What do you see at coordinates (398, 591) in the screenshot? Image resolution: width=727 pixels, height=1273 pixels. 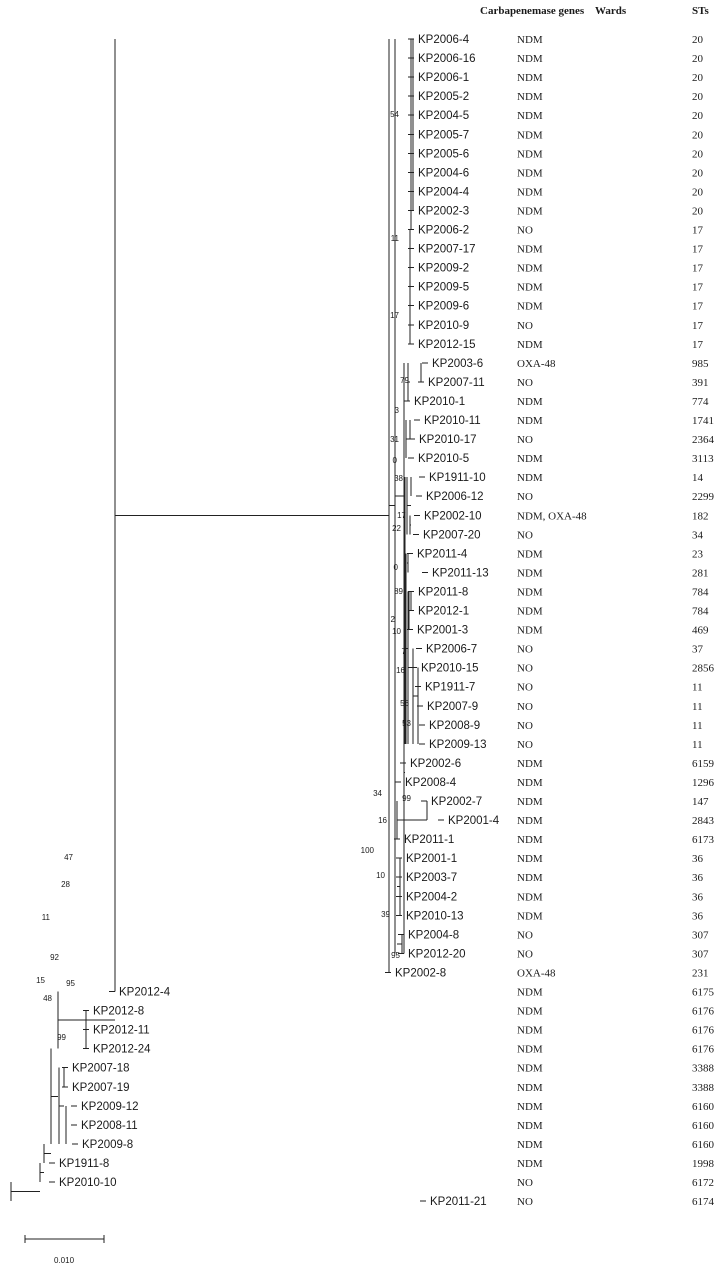 I see `bootstrap-value: 89` at bounding box center [398, 591].